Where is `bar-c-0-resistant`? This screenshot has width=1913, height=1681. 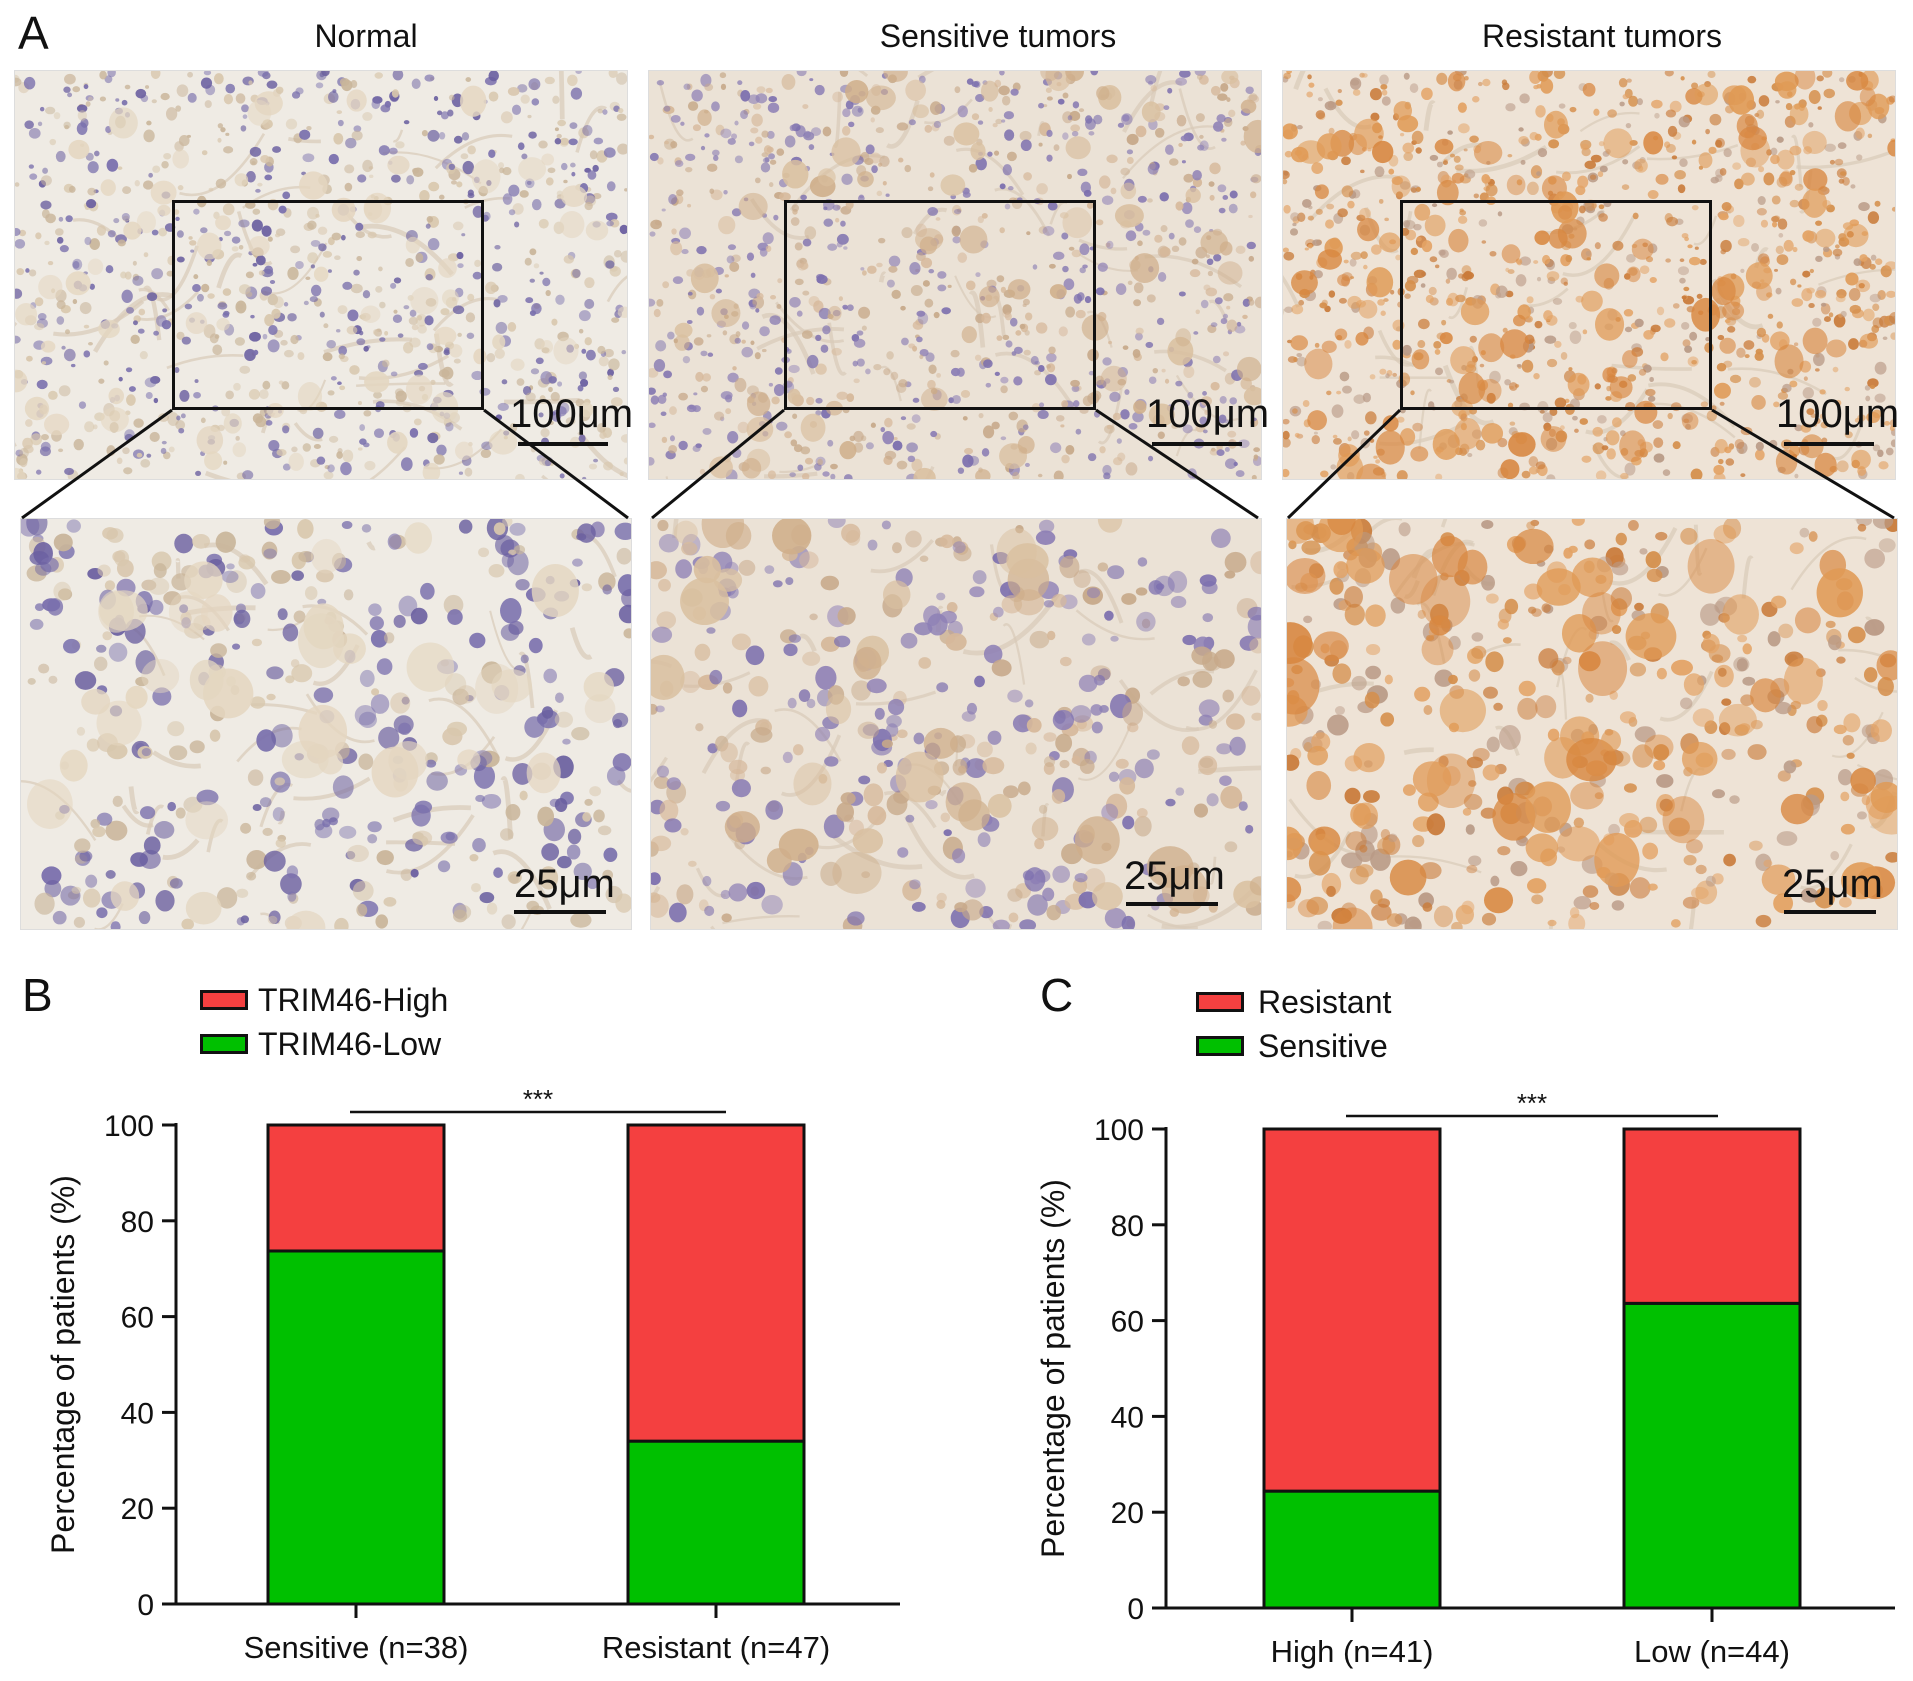
bar-c-0-resistant is located at coordinates (1352, 1310).